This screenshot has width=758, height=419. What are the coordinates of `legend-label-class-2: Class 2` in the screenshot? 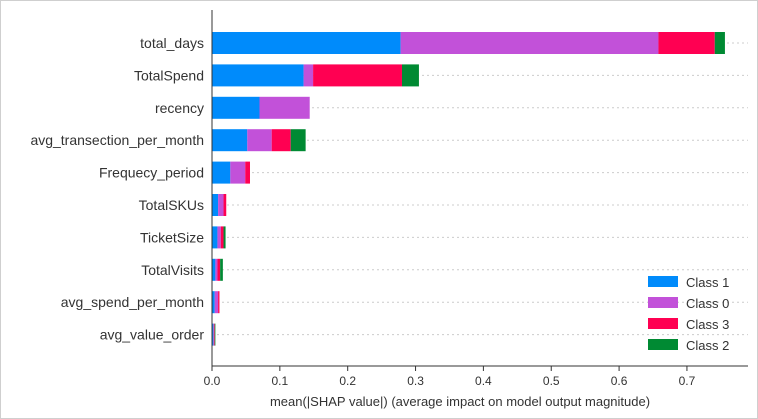 It's located at (707, 345).